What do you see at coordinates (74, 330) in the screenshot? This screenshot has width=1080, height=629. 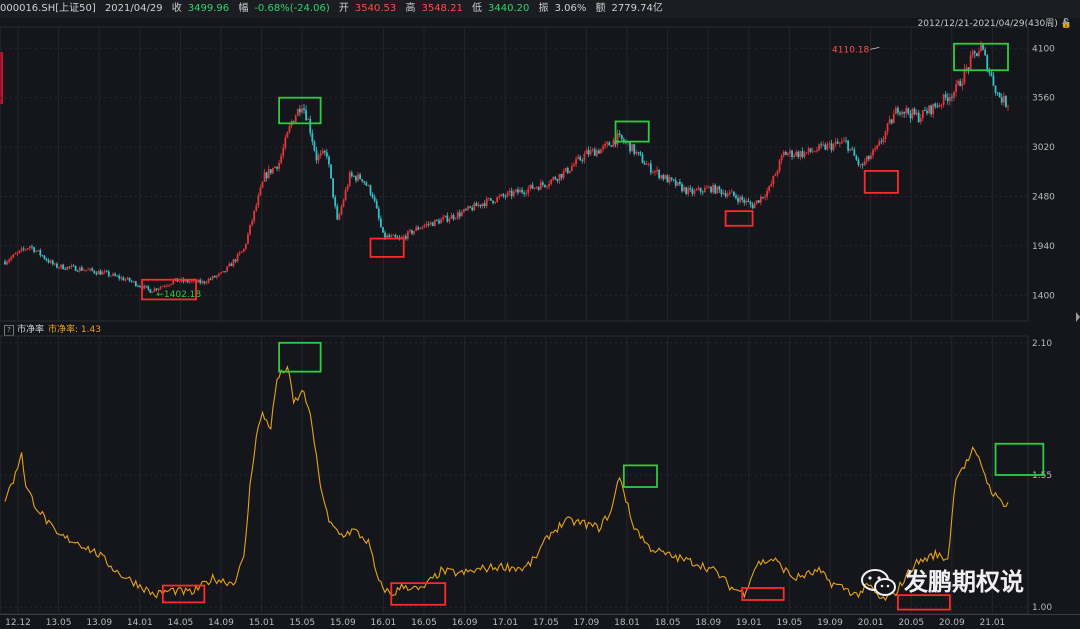 I see `indicator-value: 市净率: 1.43` at bounding box center [74, 330].